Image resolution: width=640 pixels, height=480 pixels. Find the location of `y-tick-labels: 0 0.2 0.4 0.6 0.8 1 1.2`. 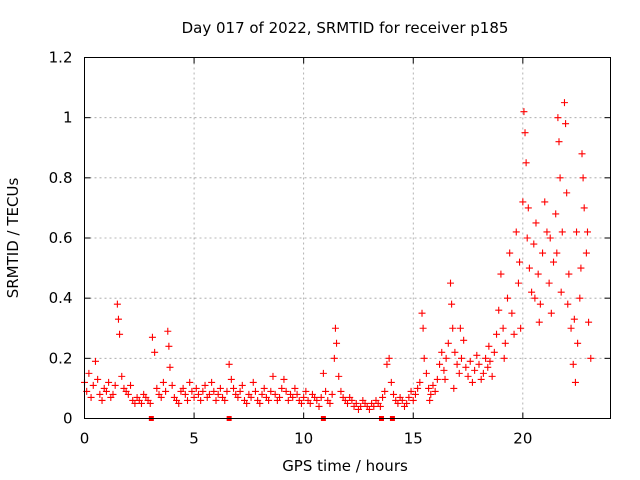

y-tick-labels: 0 0.2 0.4 0.6 0.8 1 1.2 is located at coordinates (61, 238).